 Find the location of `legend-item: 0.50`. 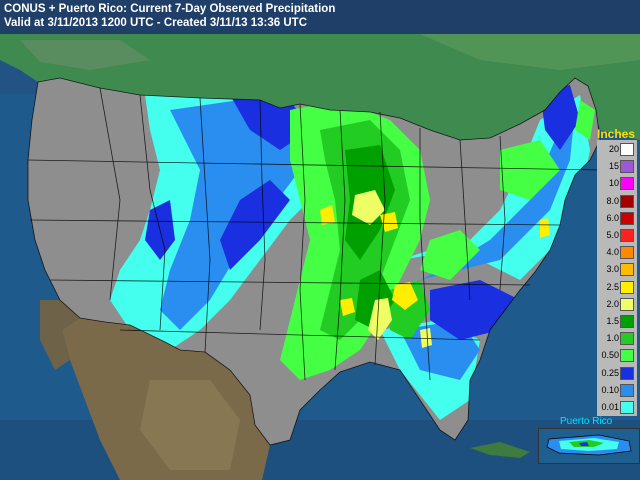

legend-item: 0.50 is located at coordinates (618, 356).